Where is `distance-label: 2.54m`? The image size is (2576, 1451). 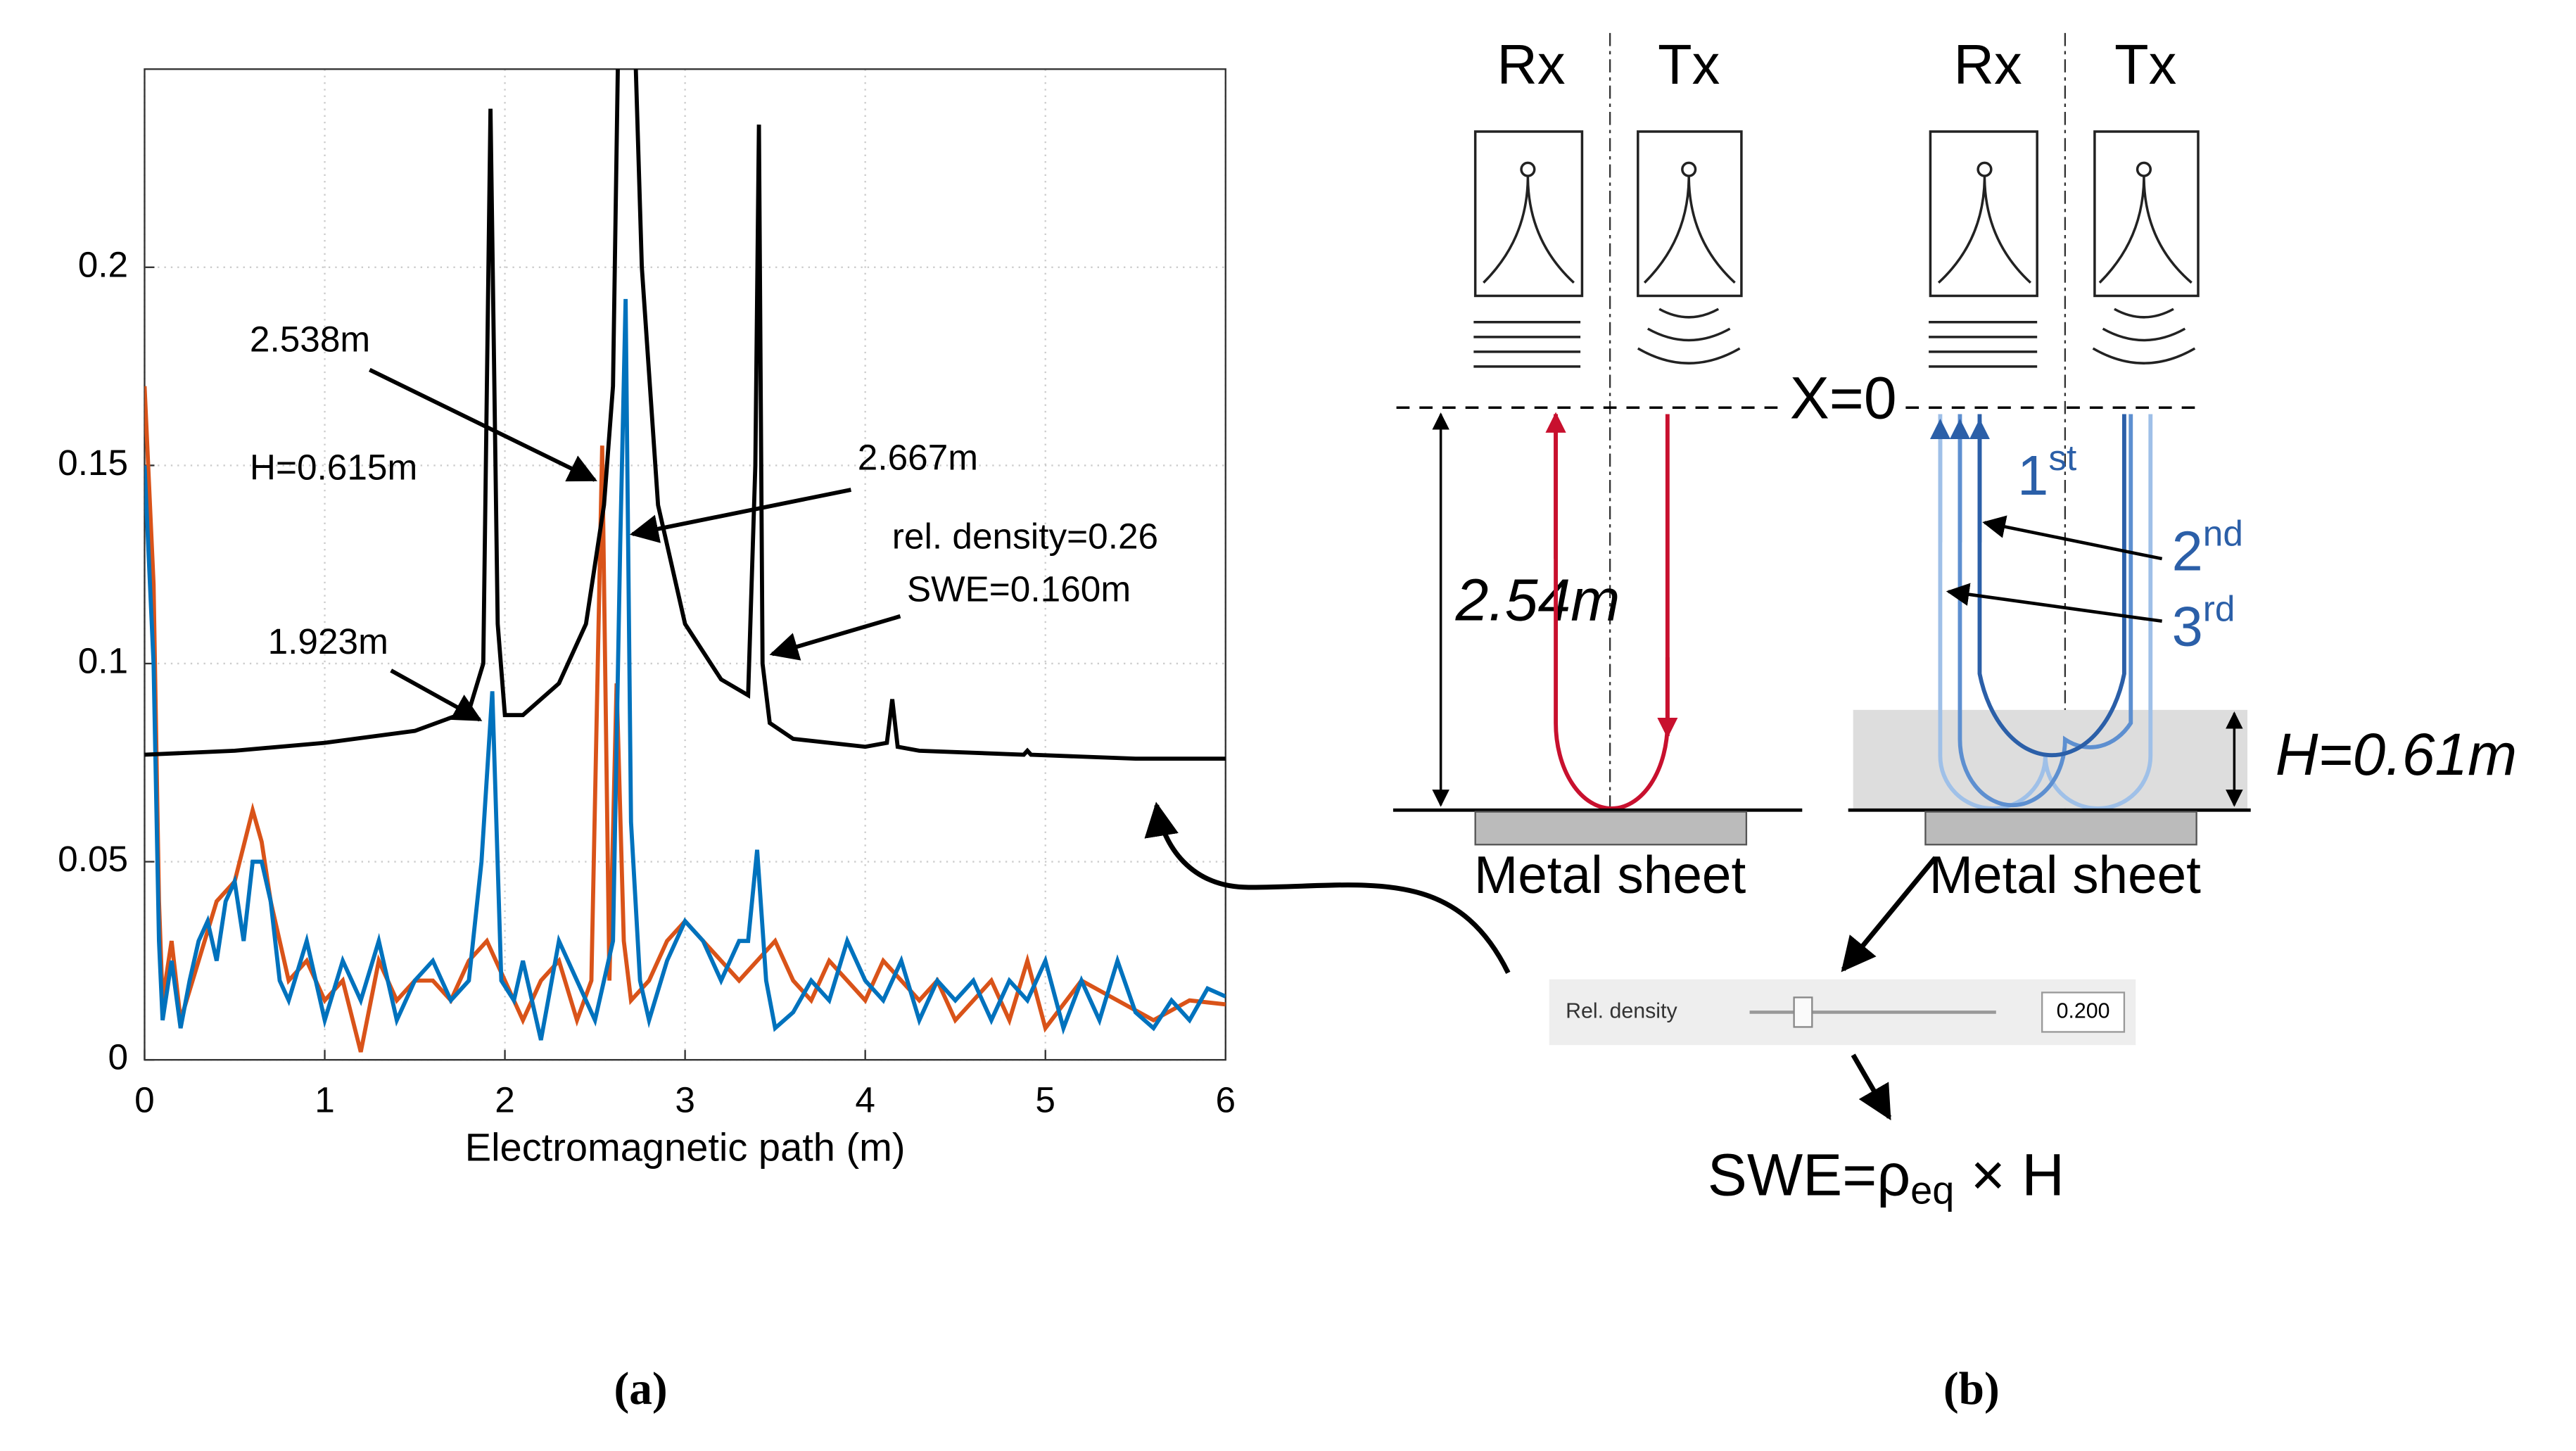
distance-label: 2.54m is located at coordinates (1537, 600).